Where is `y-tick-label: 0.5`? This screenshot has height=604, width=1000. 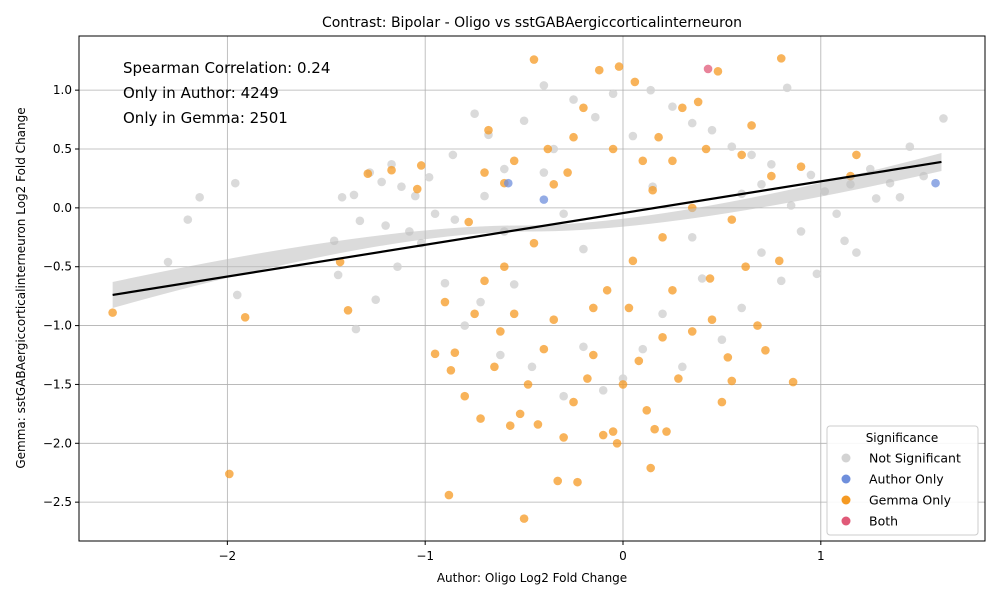
y-tick-label: 0.5 is located at coordinates (62, 149).